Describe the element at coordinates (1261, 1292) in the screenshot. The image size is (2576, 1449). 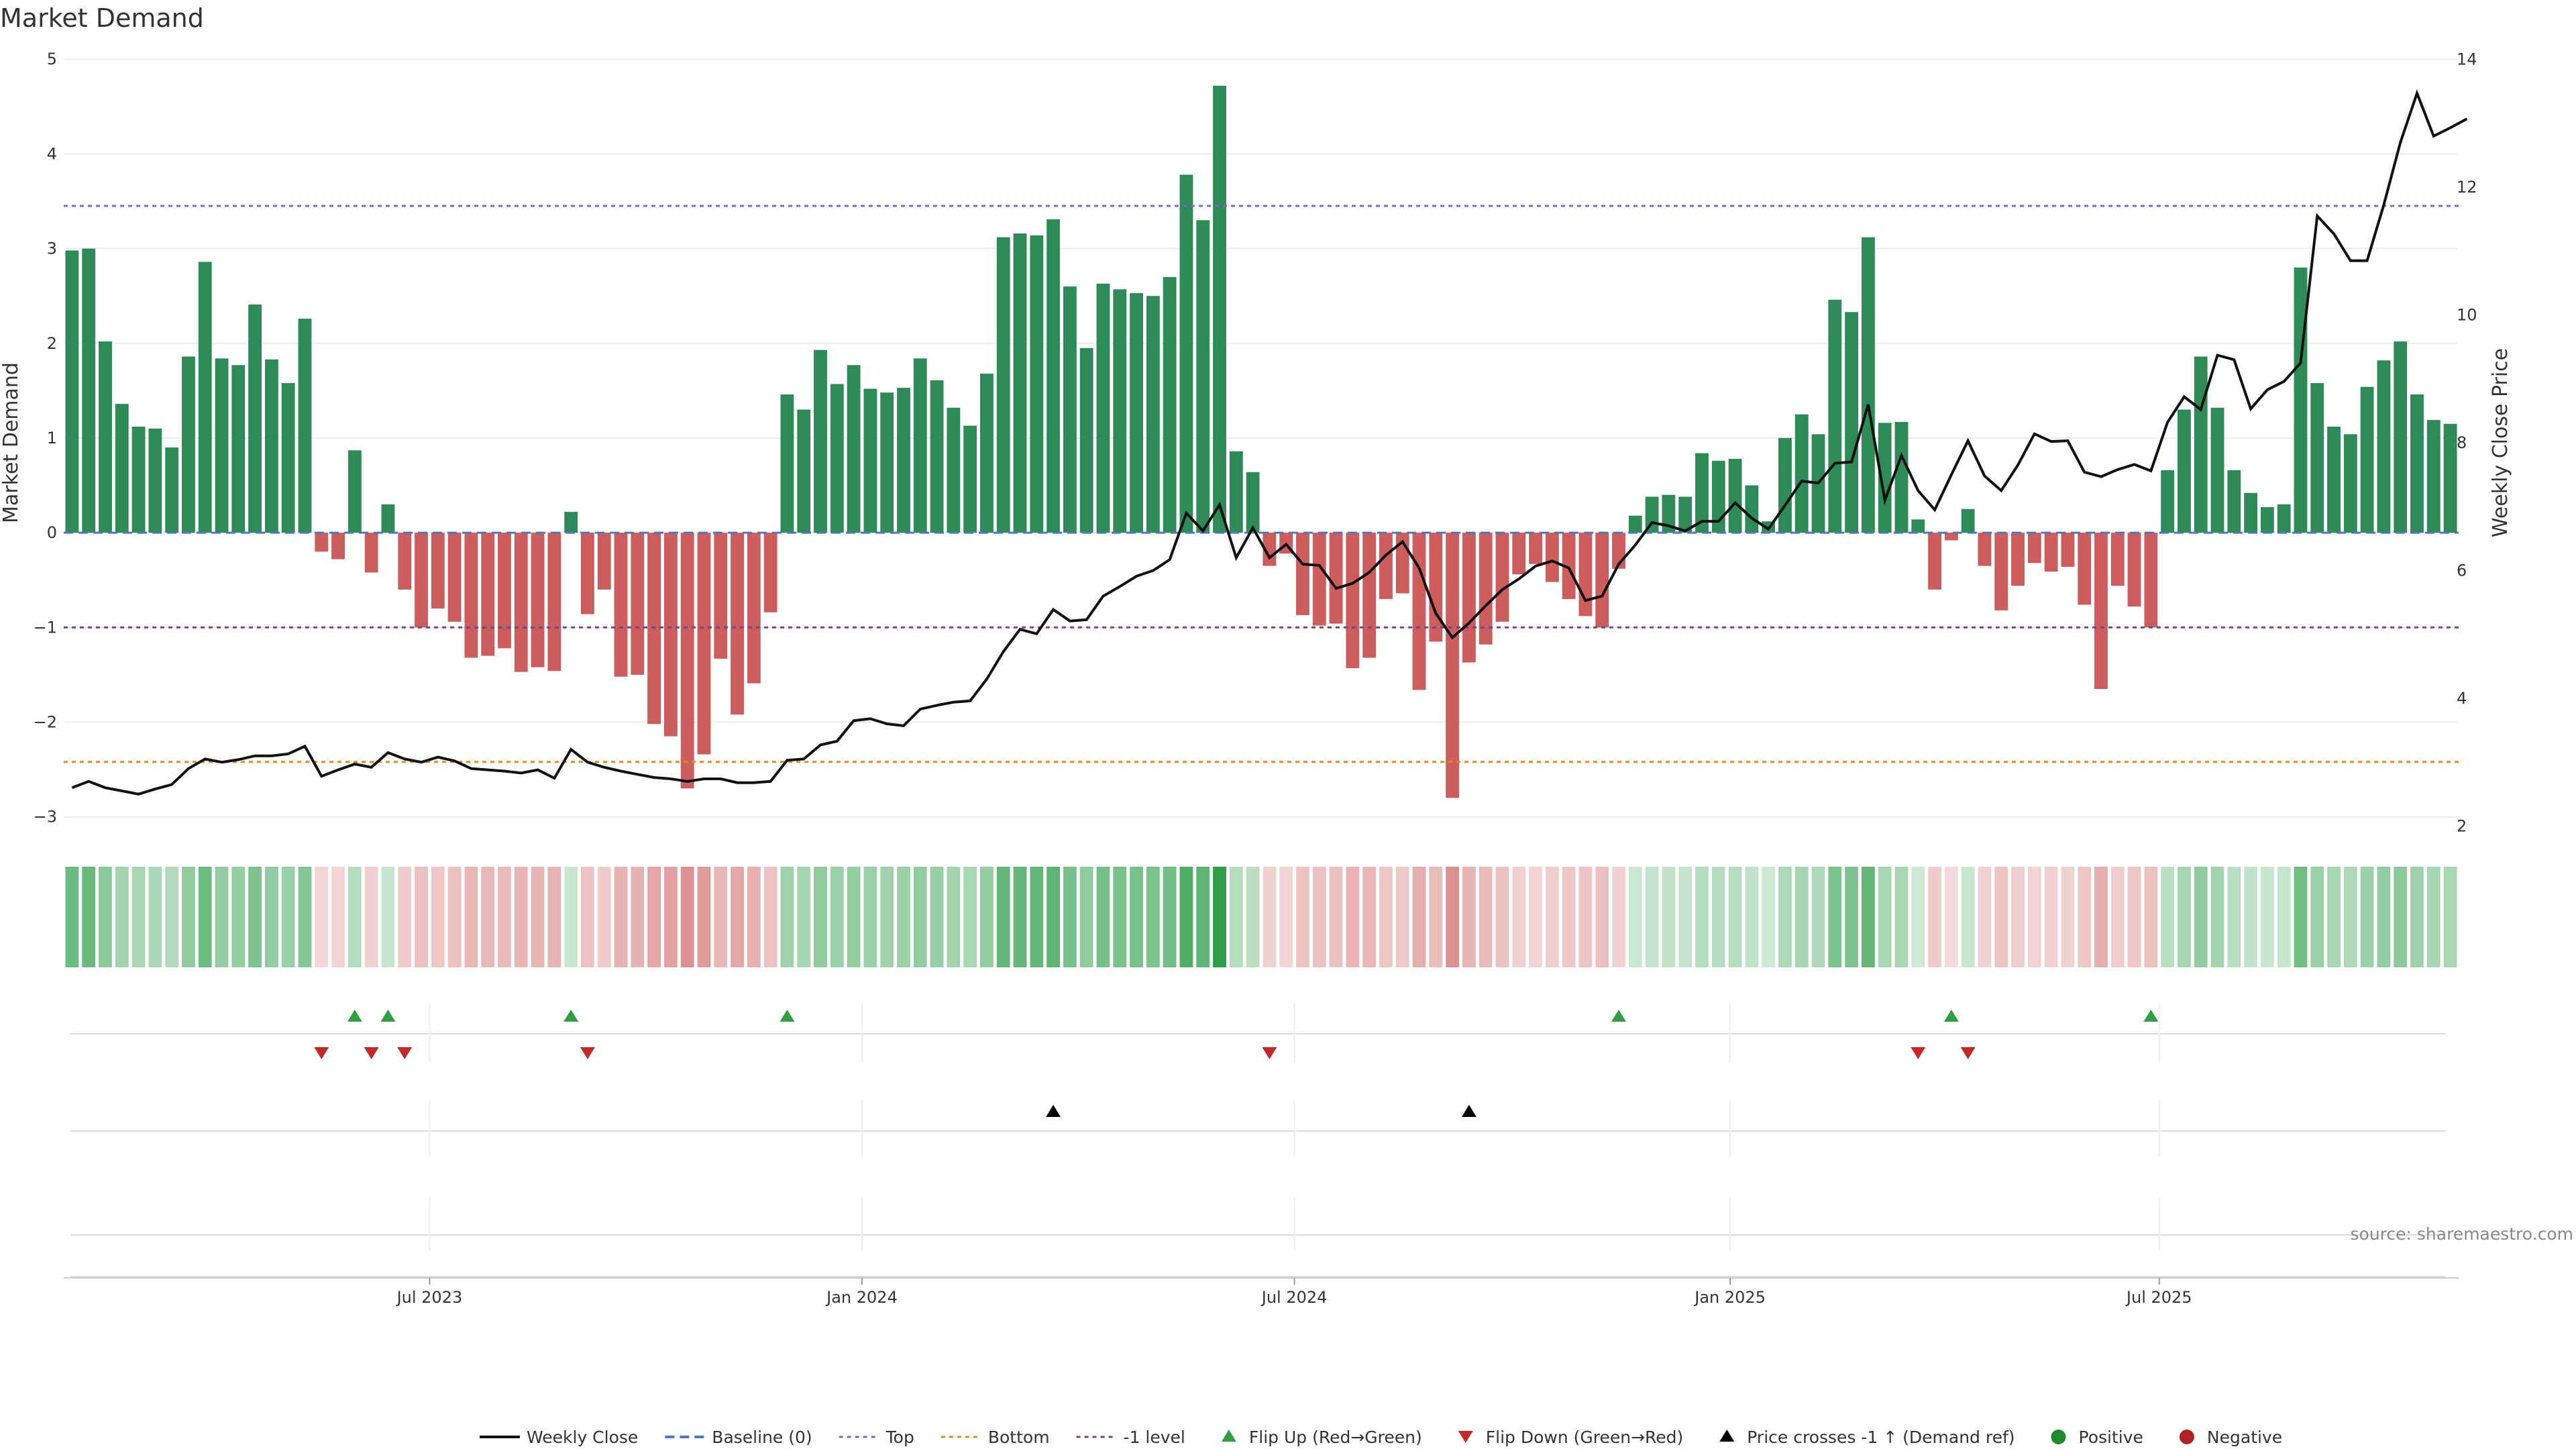
I see `x-axis: Jul 2023 Jan 2024 Jul 2024 Jan 2025 Jul 2025` at that location.